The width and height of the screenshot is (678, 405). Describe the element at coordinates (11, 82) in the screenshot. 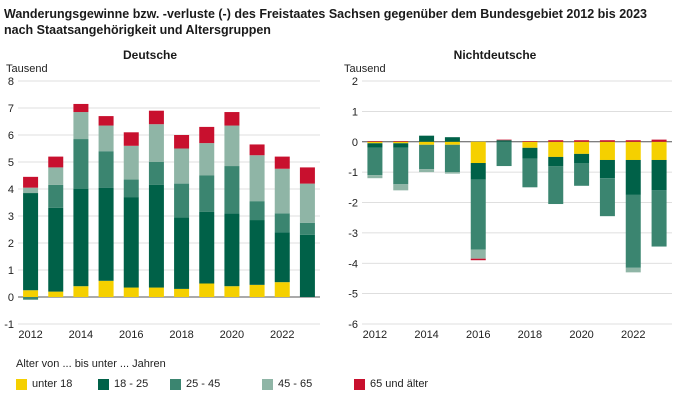

I see `y-tick-label: 8` at that location.